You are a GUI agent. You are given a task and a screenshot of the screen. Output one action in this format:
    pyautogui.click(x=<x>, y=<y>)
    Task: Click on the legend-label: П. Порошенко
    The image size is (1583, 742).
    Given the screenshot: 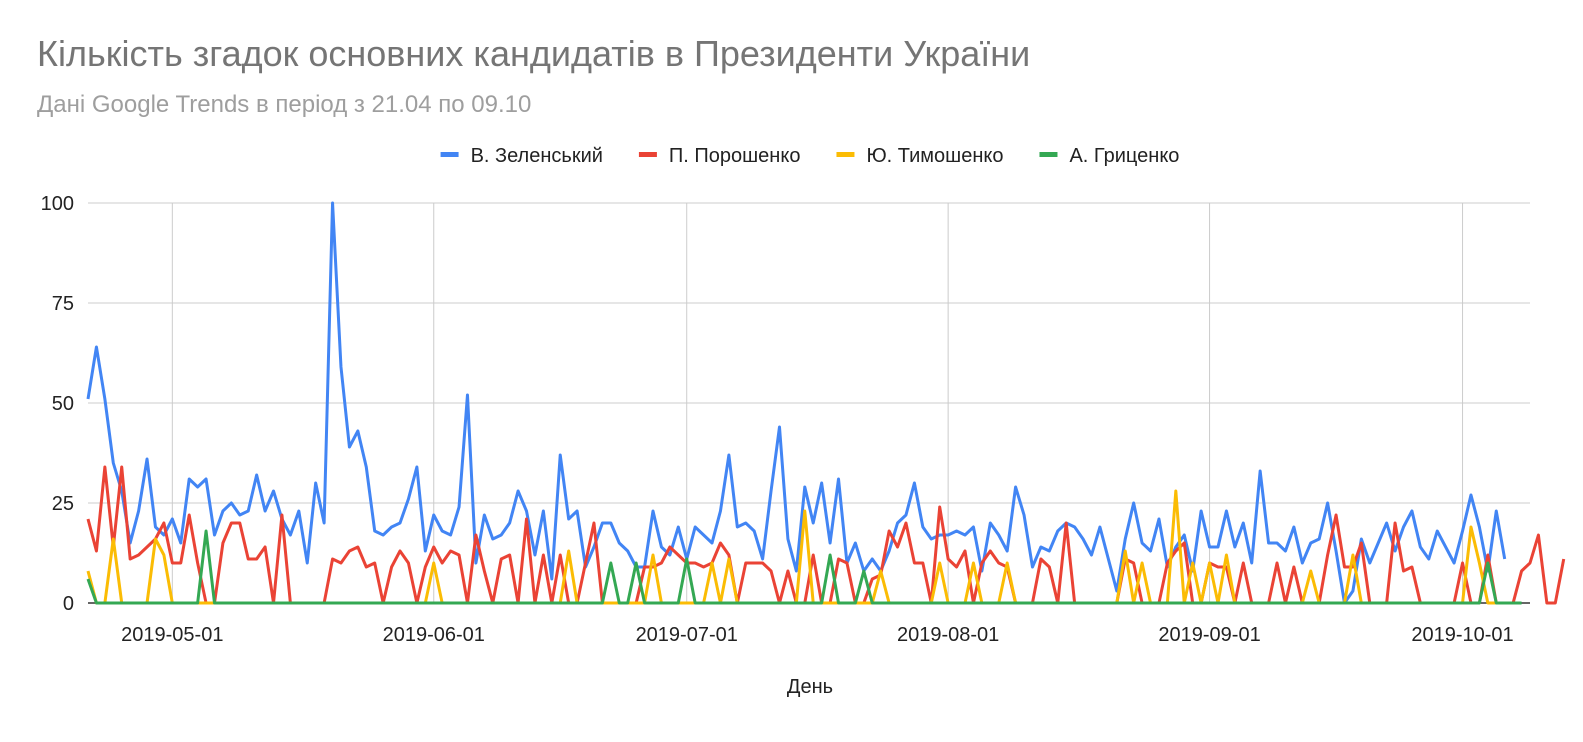 What is the action you would take?
    pyautogui.click(x=735, y=156)
    